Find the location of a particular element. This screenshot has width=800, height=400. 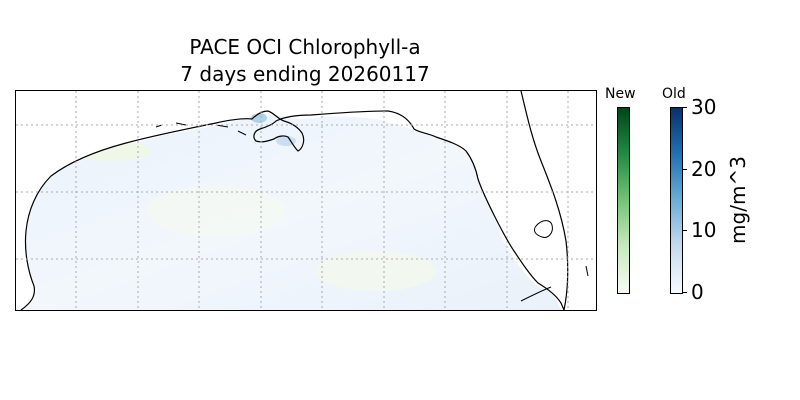

map-subtitle: 7 days ending 20260117 is located at coordinates (305, 74).